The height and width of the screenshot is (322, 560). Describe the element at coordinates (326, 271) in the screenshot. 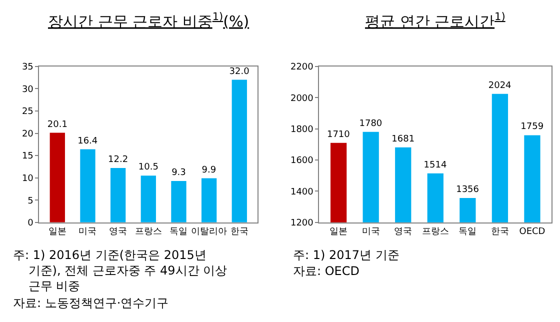

I see `text: 자료: OECD` at that location.